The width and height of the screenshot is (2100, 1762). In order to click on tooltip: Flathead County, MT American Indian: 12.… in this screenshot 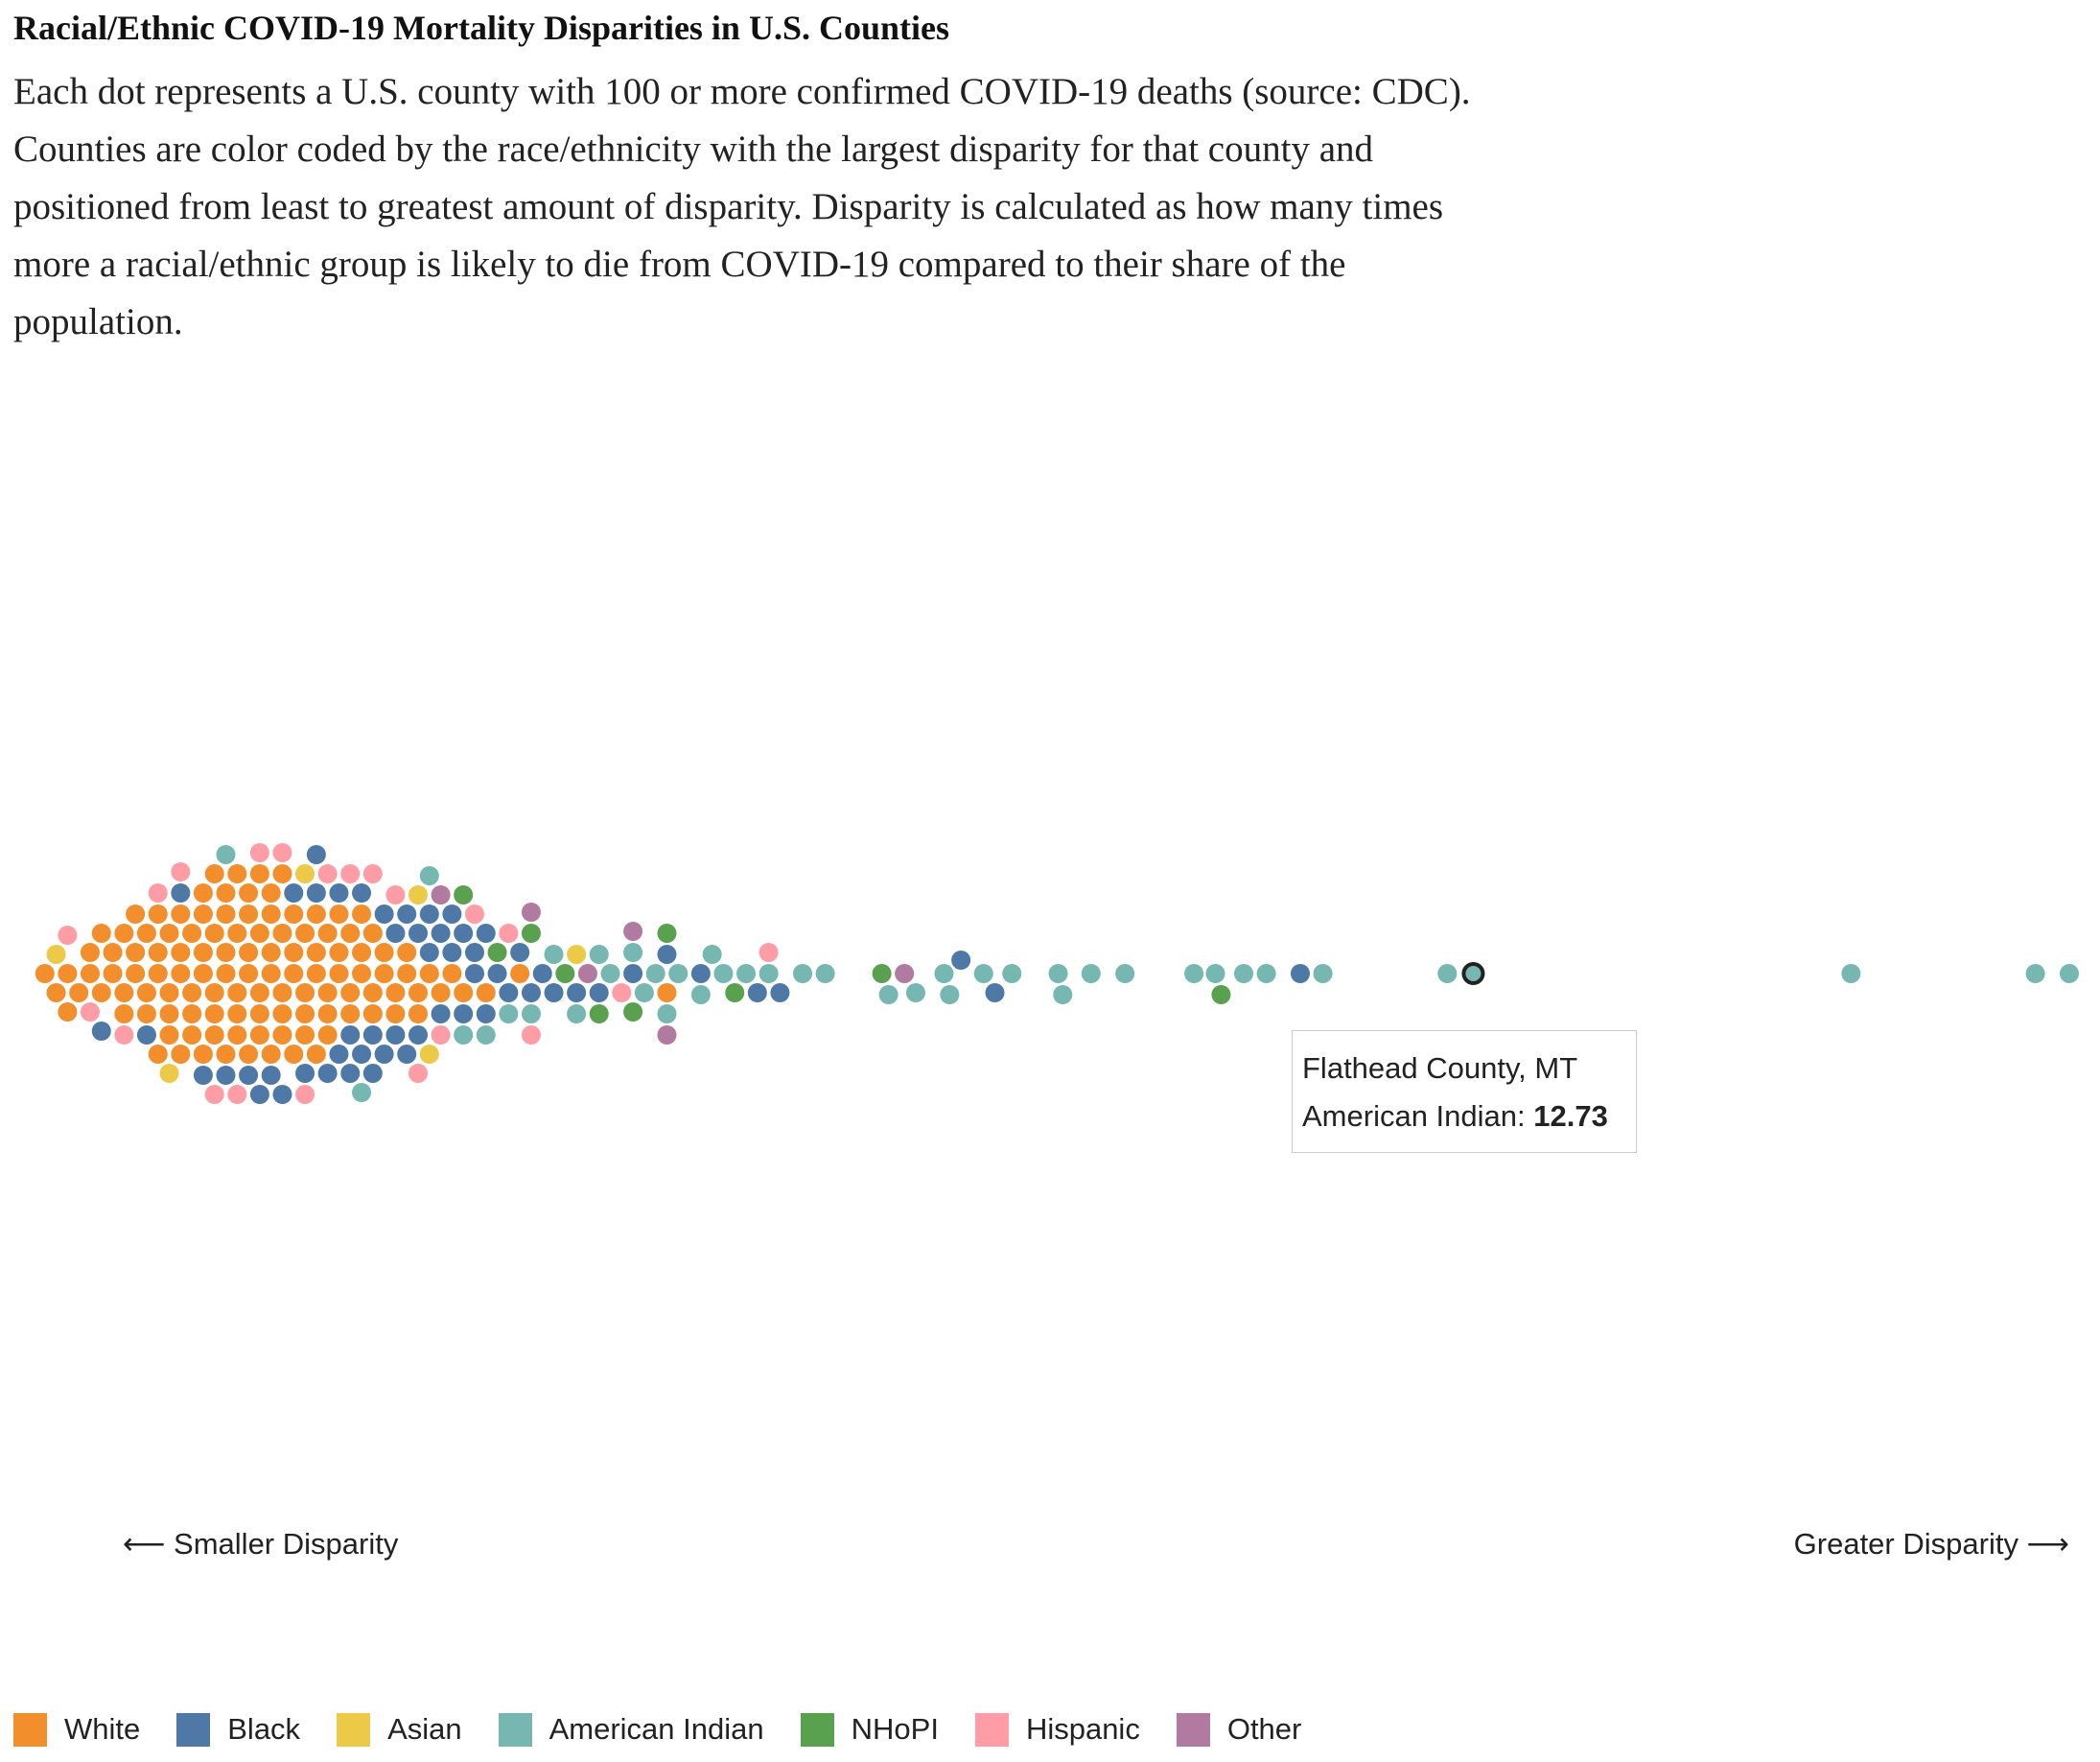, I will do `click(1464, 1091)`.